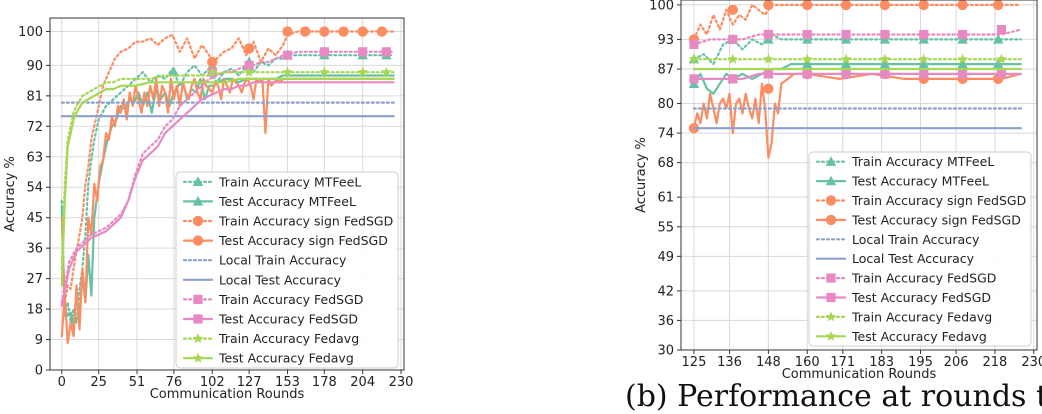  I want to click on series-sign_train, so click(855, 22).